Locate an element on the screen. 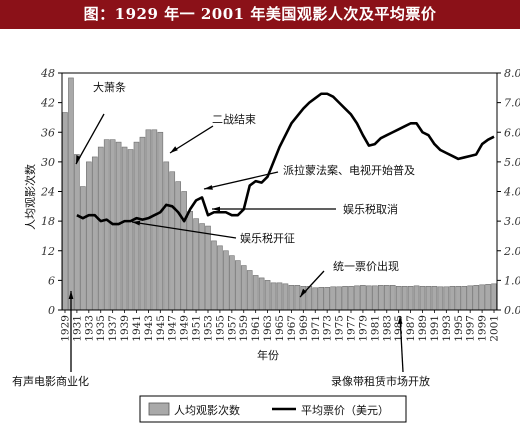 The height and width of the screenshot is (435, 520). x-tick-label-1993: 1993 is located at coordinates (447, 328).